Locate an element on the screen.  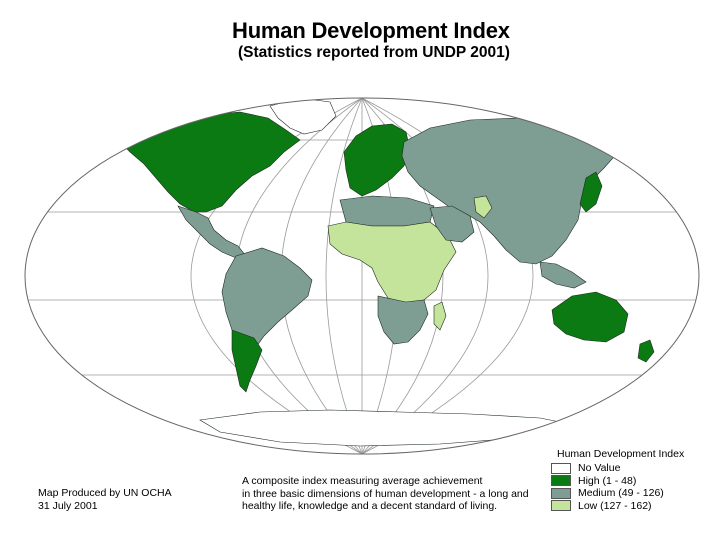
region-southern-africa is located at coordinates (403, 320).